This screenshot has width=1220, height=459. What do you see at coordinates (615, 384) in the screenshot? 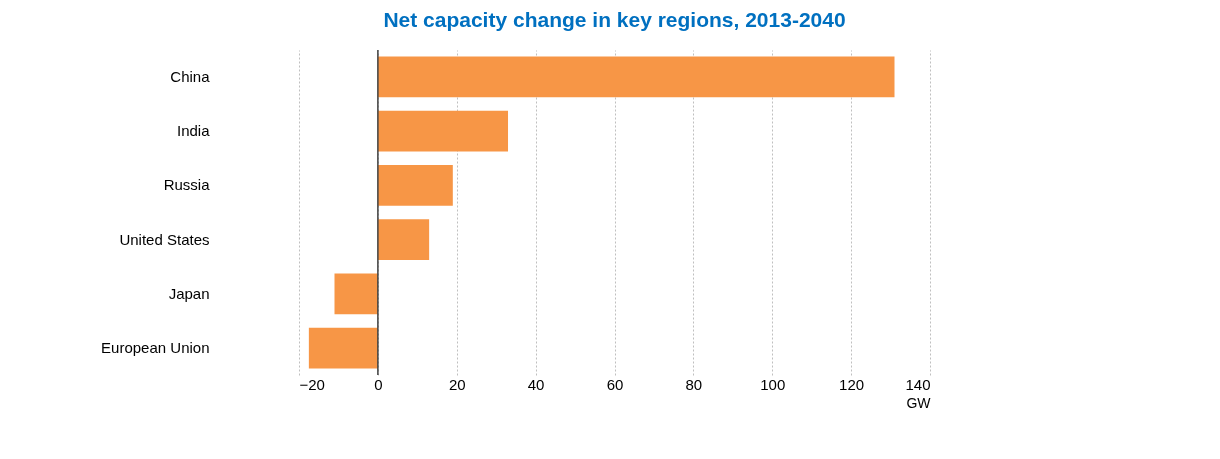
I see `x-tick-label: 60` at bounding box center [615, 384].